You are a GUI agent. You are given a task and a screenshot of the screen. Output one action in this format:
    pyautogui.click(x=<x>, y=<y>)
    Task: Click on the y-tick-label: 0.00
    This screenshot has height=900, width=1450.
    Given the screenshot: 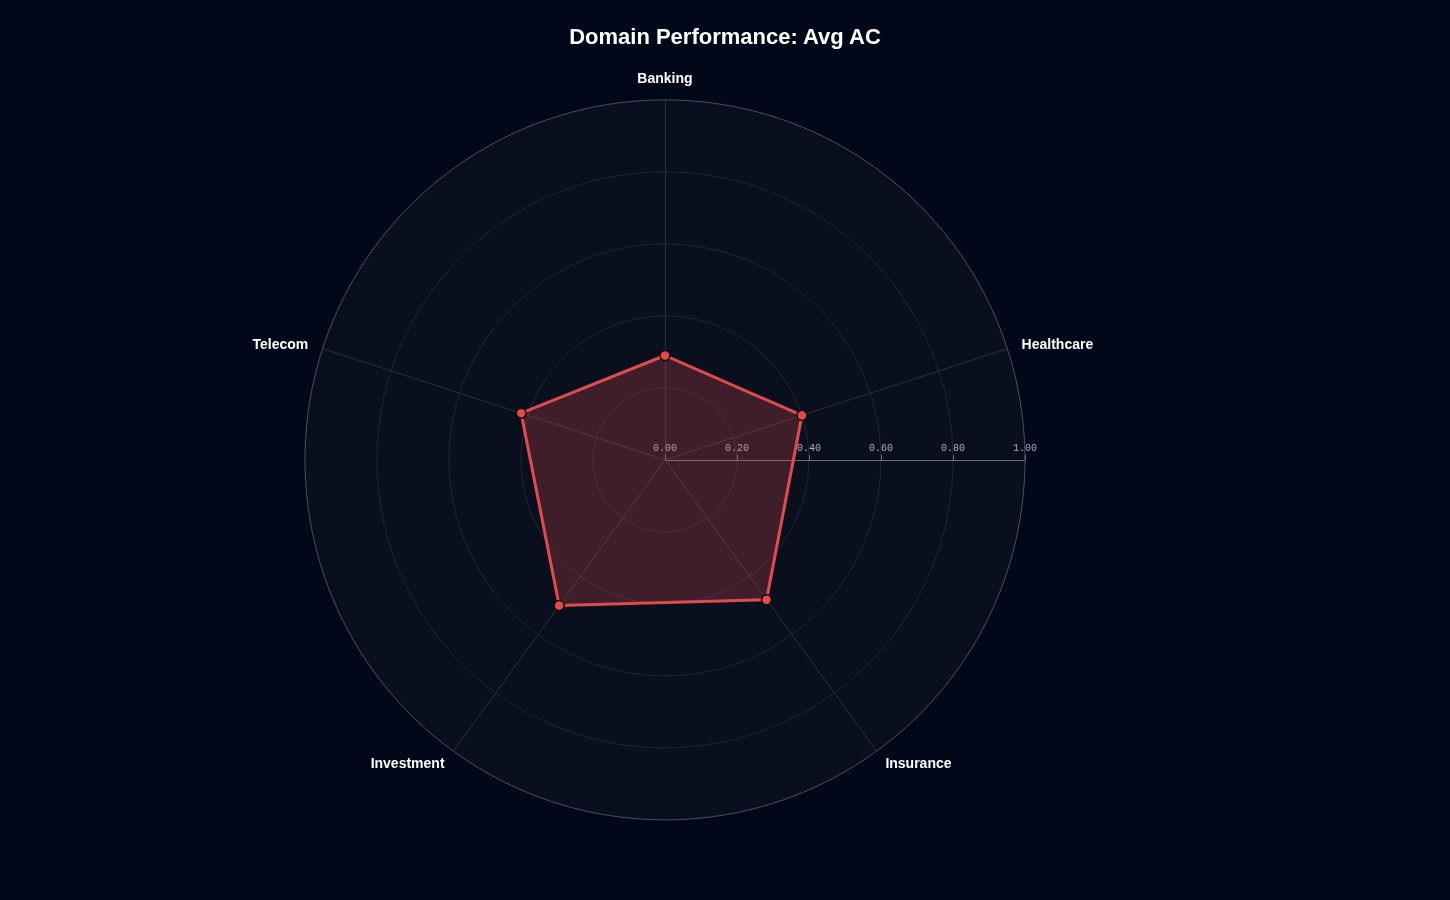 What is the action you would take?
    pyautogui.click(x=664, y=449)
    